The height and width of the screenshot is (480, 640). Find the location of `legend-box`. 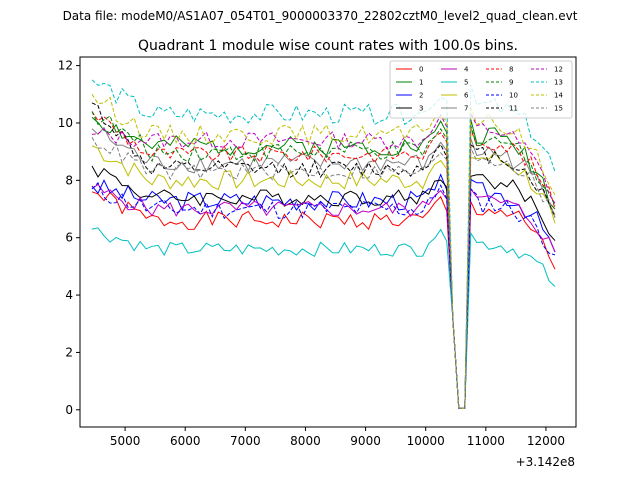

legend-box is located at coordinates (481, 89).